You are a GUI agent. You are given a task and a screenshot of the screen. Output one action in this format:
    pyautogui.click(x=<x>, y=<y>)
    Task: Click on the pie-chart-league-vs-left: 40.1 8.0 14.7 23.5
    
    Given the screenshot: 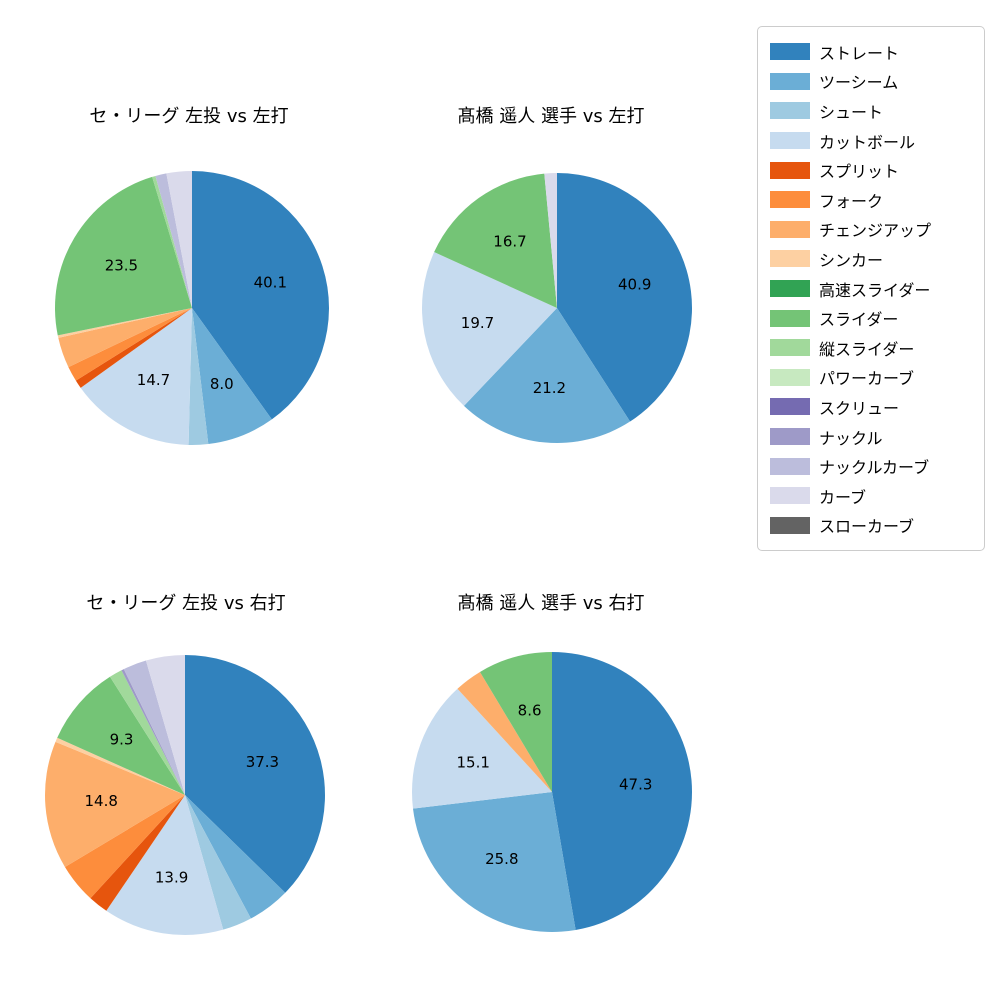 What is the action you would take?
    pyautogui.click(x=192, y=310)
    